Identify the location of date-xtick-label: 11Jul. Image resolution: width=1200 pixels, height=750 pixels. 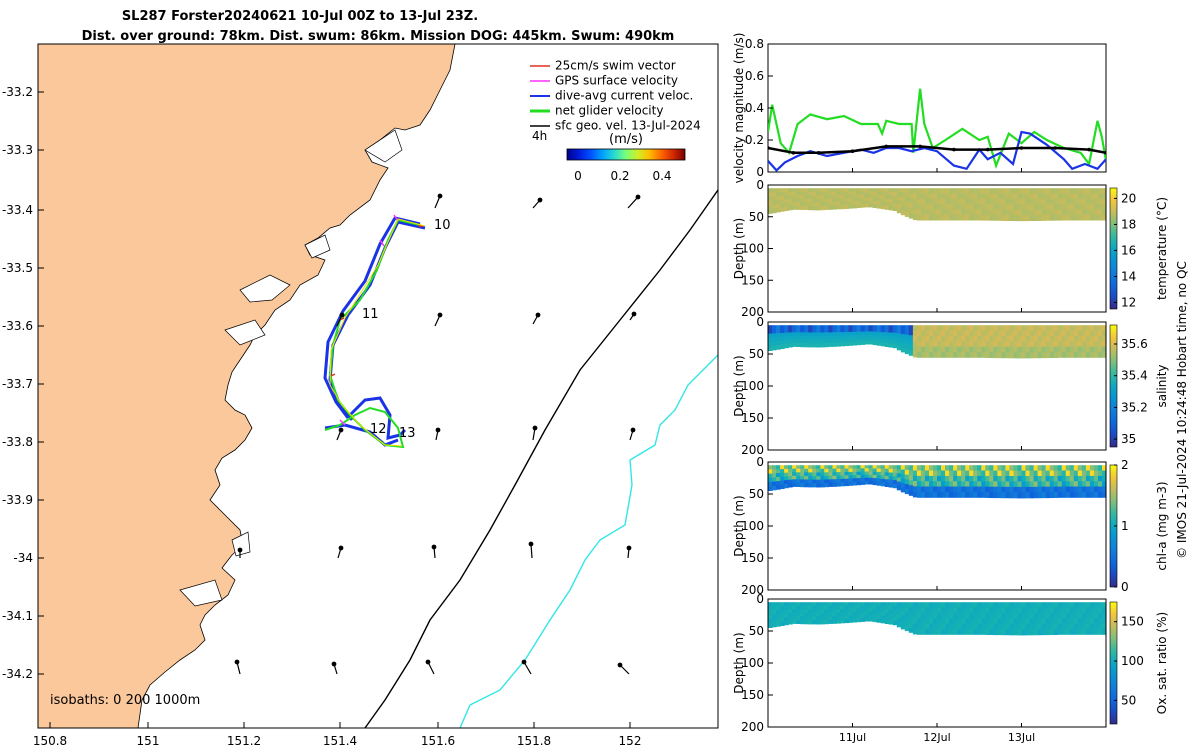
(852, 737).